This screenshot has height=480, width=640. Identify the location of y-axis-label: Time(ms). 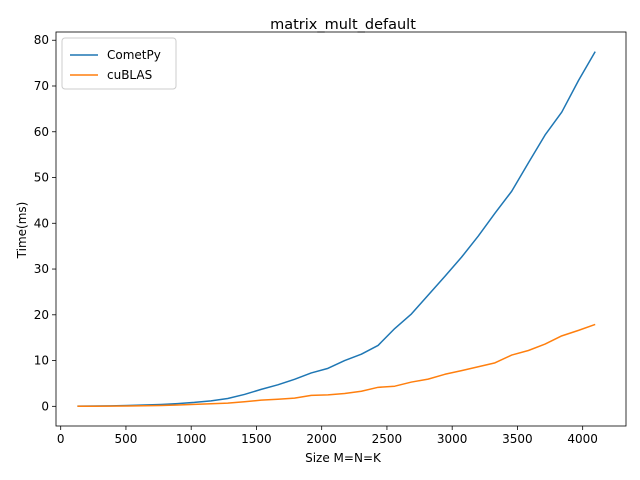
(22, 231).